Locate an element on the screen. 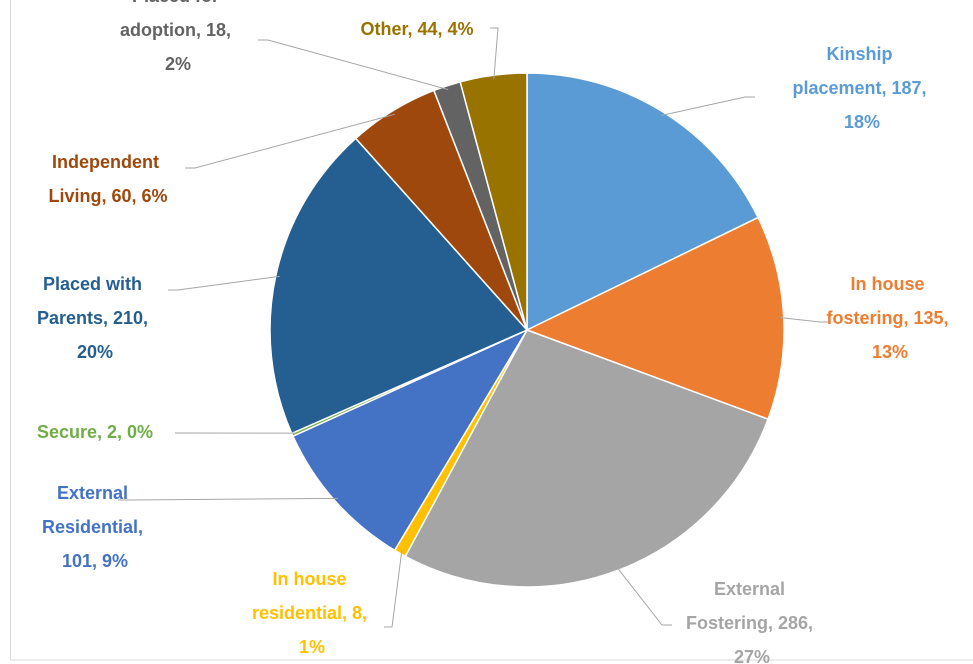  data-label: In house residential, 8, 1% is located at coordinates (312, 613).